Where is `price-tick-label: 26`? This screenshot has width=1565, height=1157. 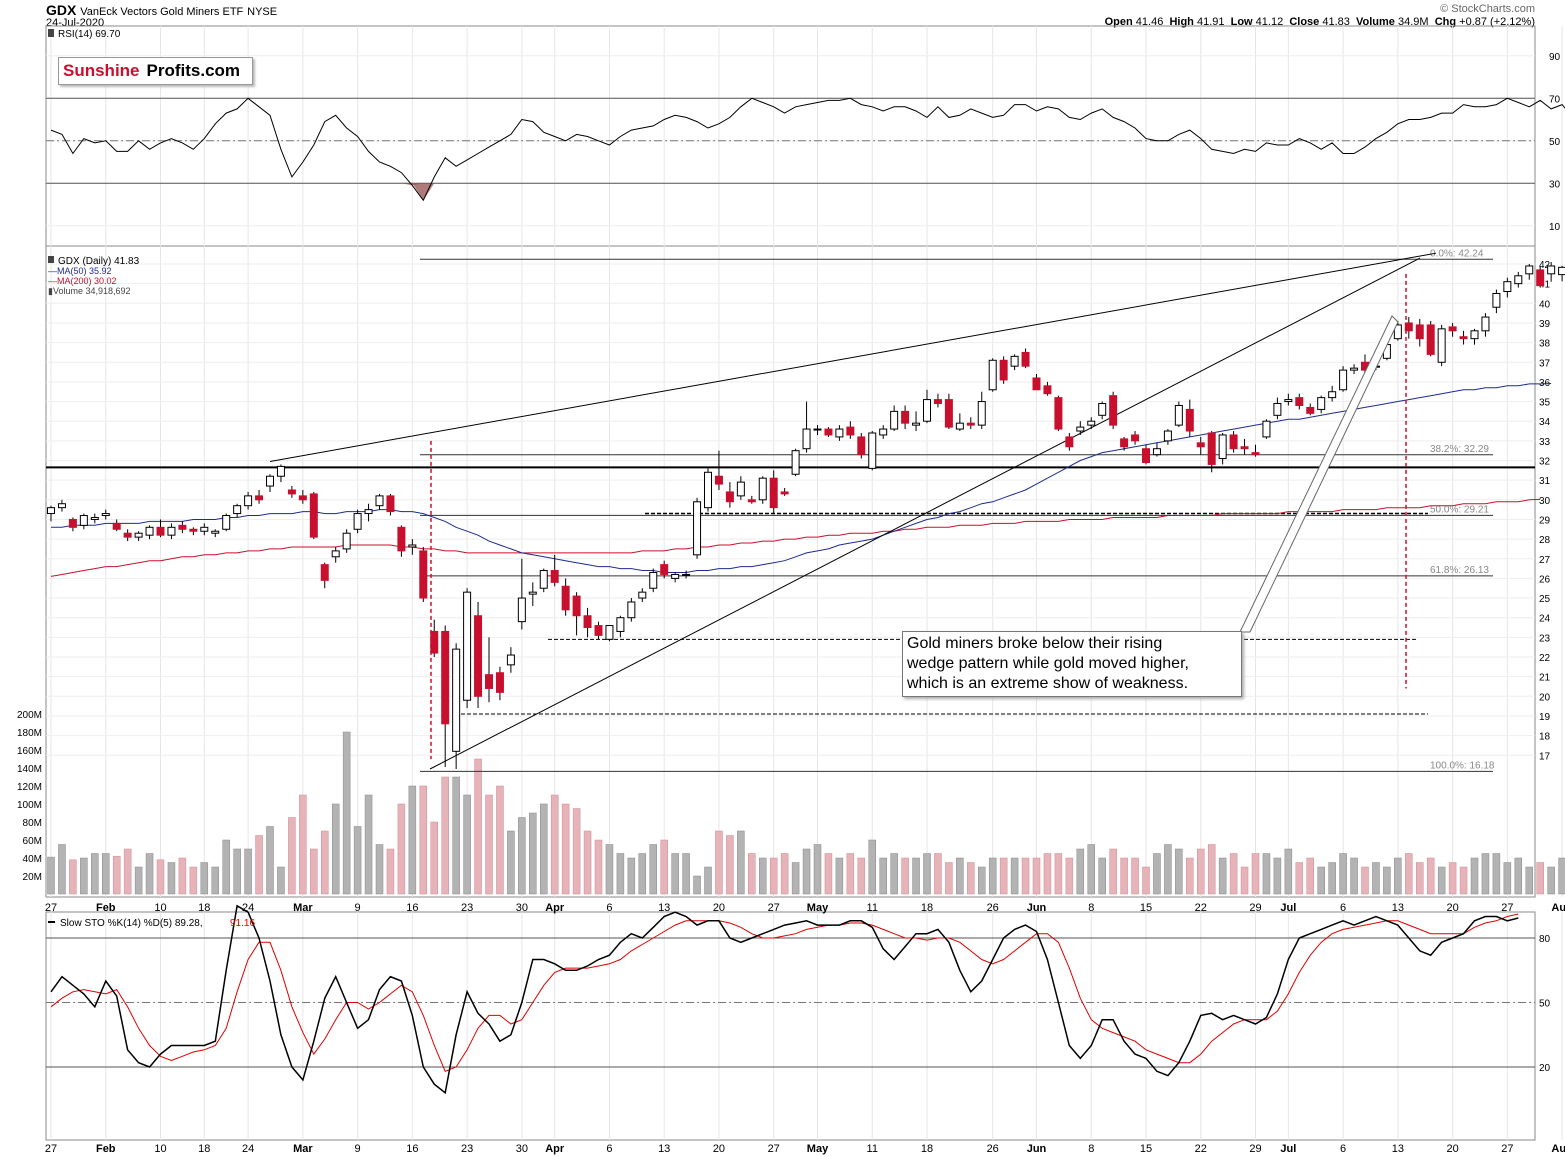
price-tick-label: 26 is located at coordinates (1545, 579).